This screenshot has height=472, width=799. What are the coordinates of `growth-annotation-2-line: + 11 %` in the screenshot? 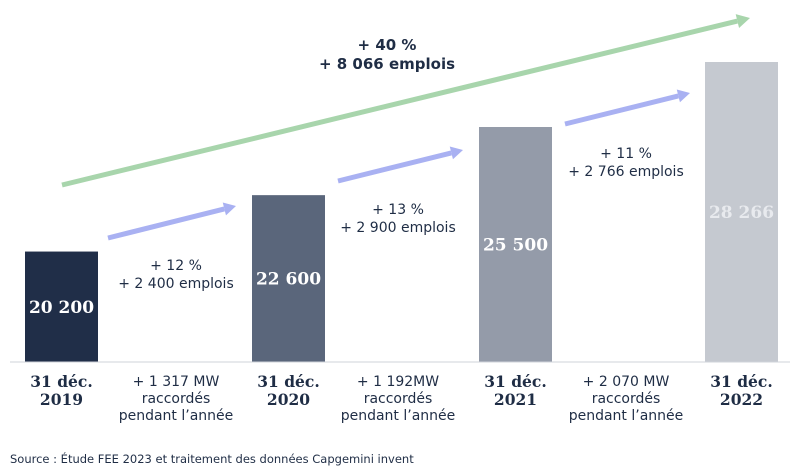 It's located at (626, 154).